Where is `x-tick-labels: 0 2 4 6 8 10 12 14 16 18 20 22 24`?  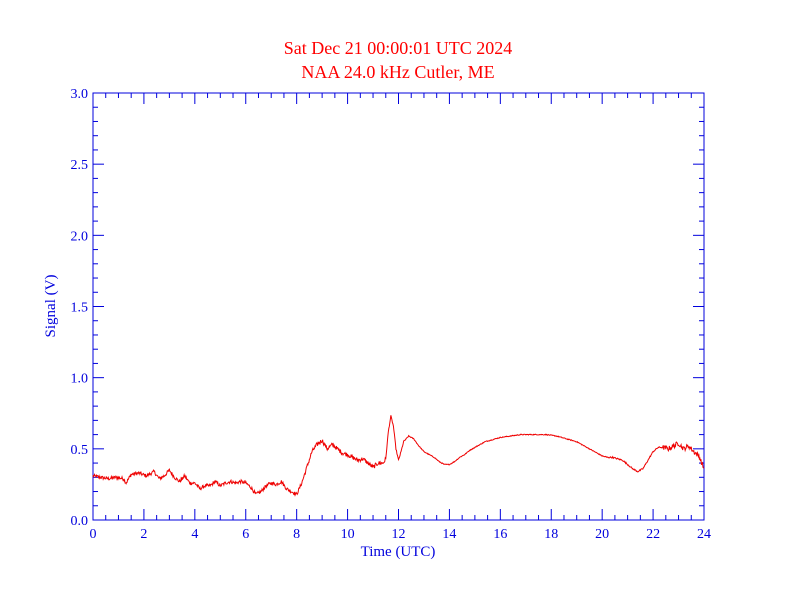
x-tick-labels: 0 2 4 6 8 10 12 14 16 18 20 22 24 is located at coordinates (401, 534).